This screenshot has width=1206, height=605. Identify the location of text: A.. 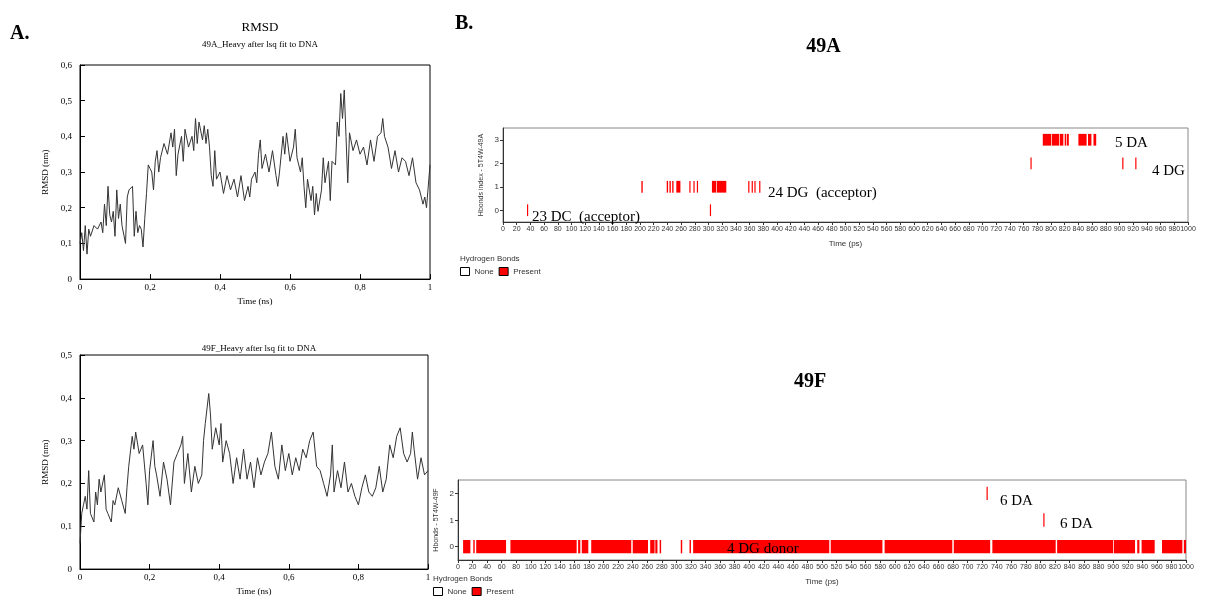
(20, 32).